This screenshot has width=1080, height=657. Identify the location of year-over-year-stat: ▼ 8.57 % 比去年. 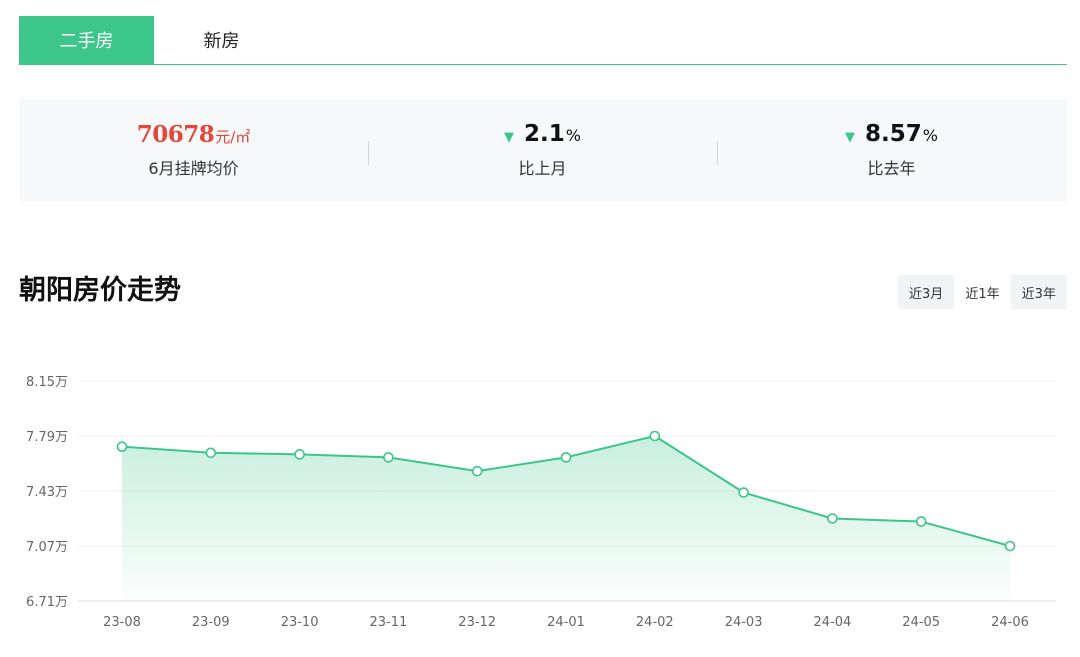
(891, 150).